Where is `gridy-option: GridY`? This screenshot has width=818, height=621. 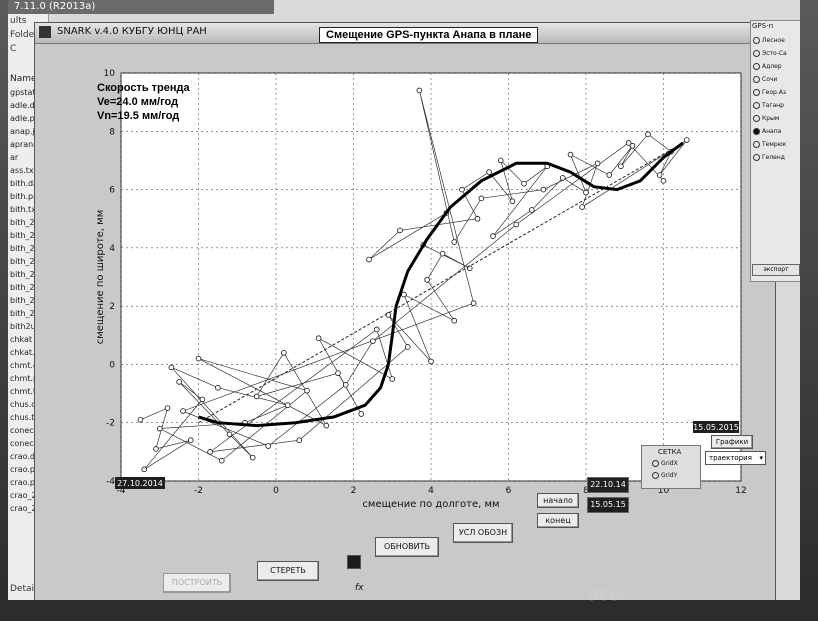
gridy-option: GridY is located at coordinates (664, 475).